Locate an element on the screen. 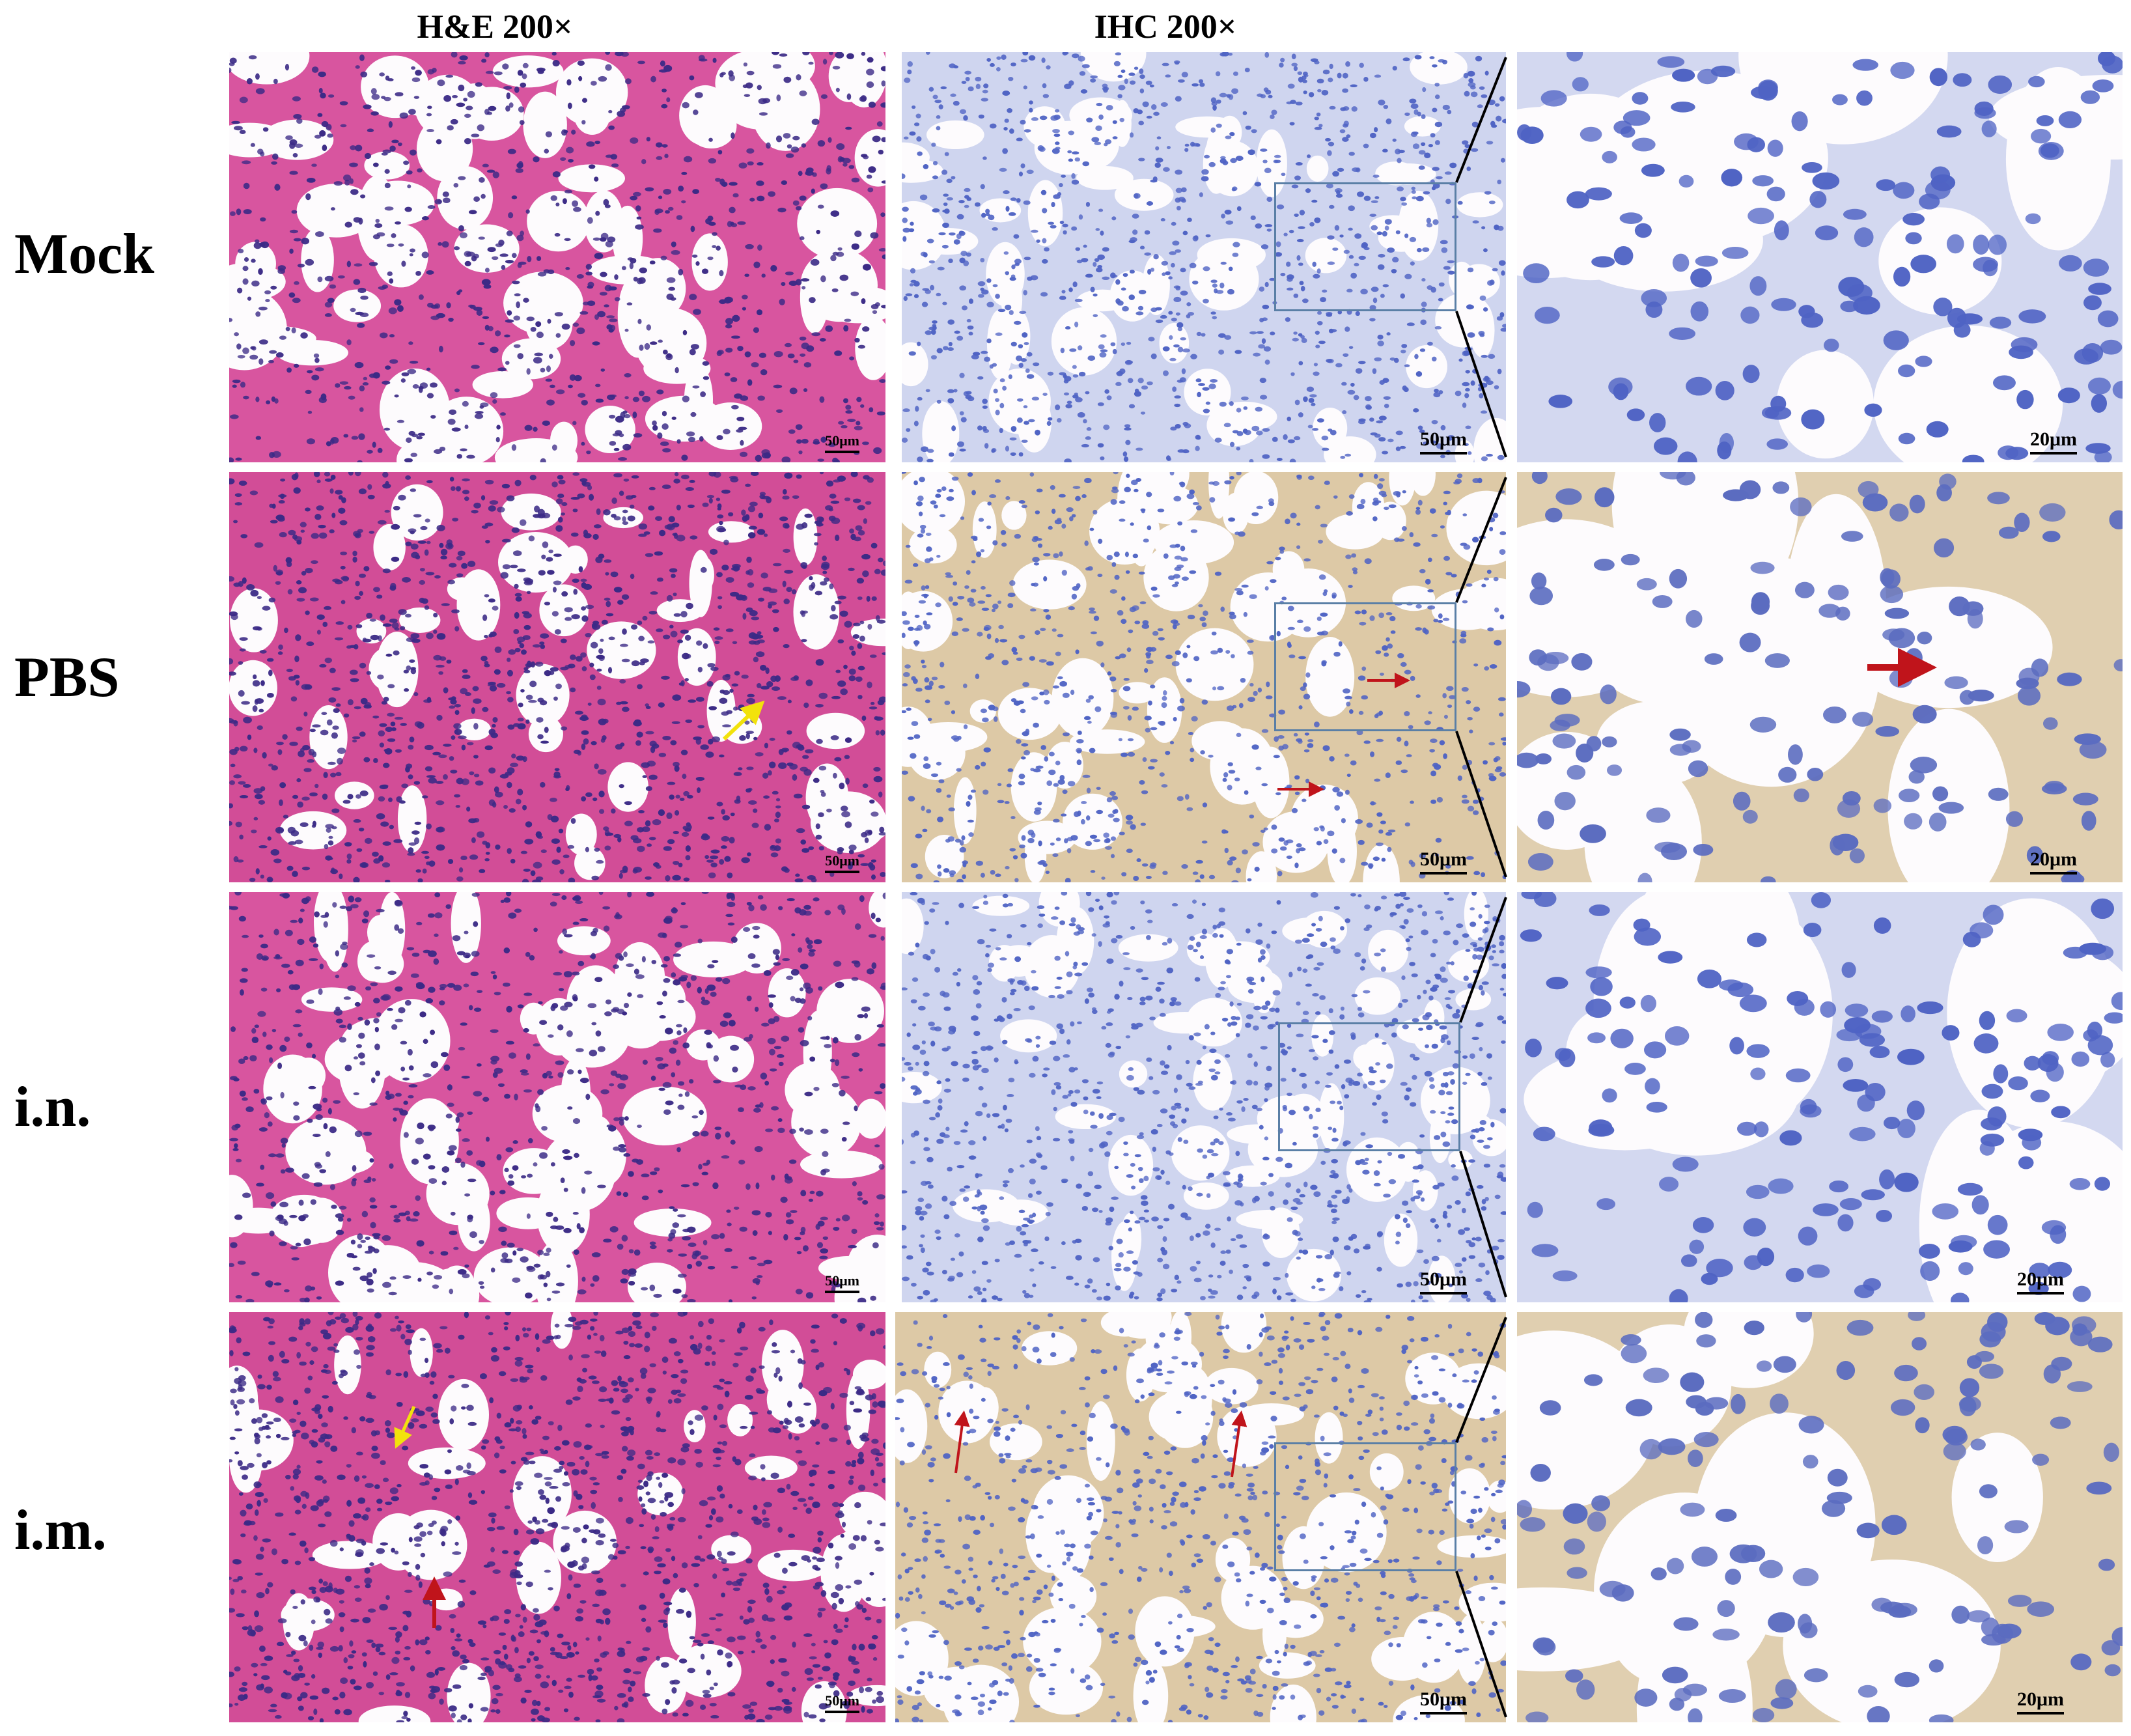  ihc-zoom-image-im: 20μm is located at coordinates (1820, 1517).